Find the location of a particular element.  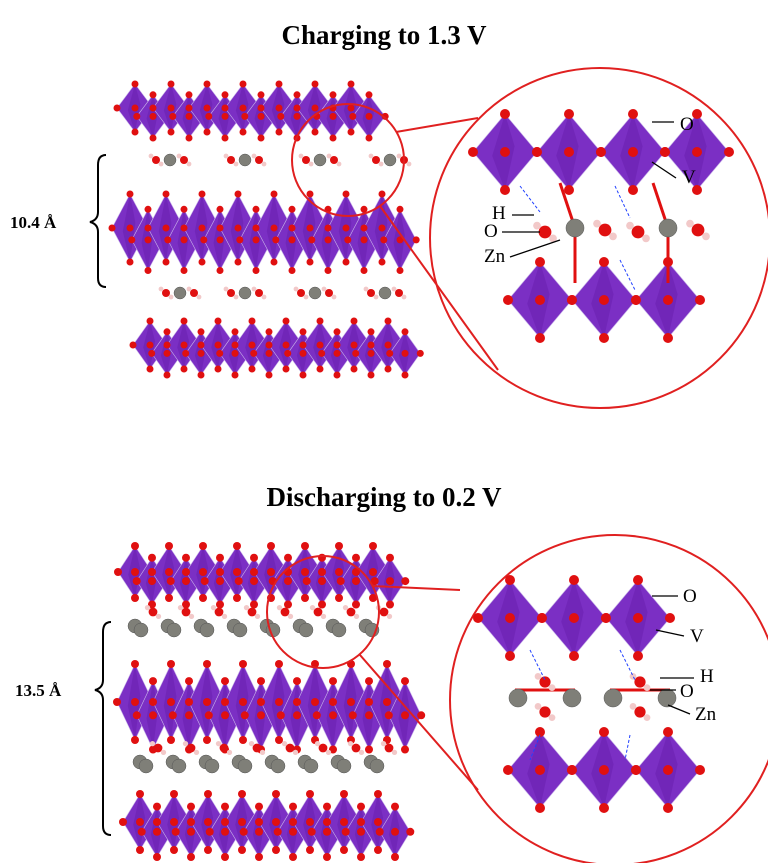

label-oxygen-water-top: O is located at coordinates (491, 231).